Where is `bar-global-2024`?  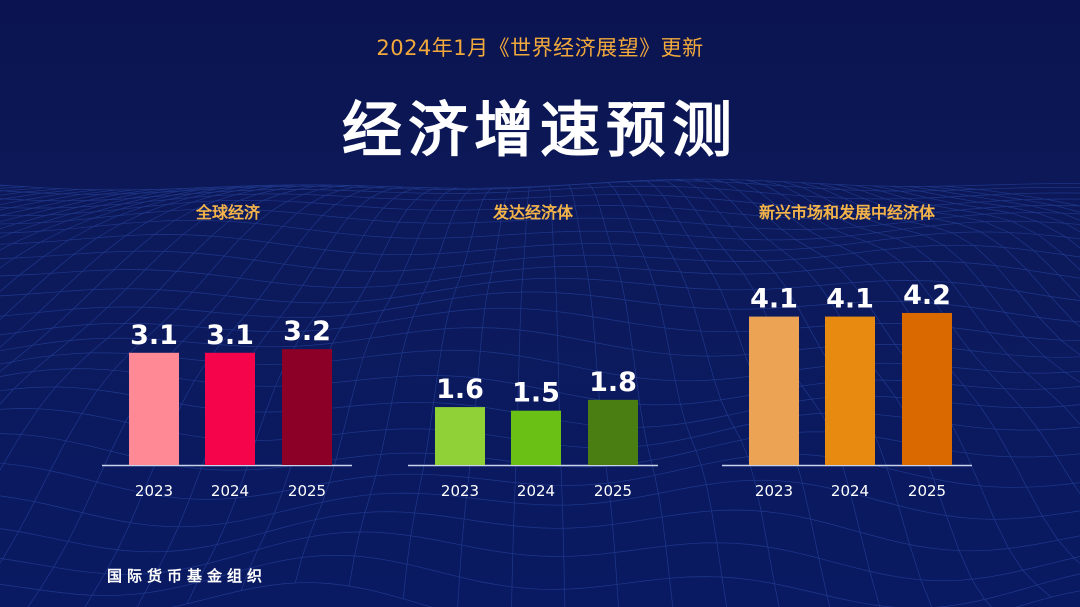 bar-global-2024 is located at coordinates (230, 408).